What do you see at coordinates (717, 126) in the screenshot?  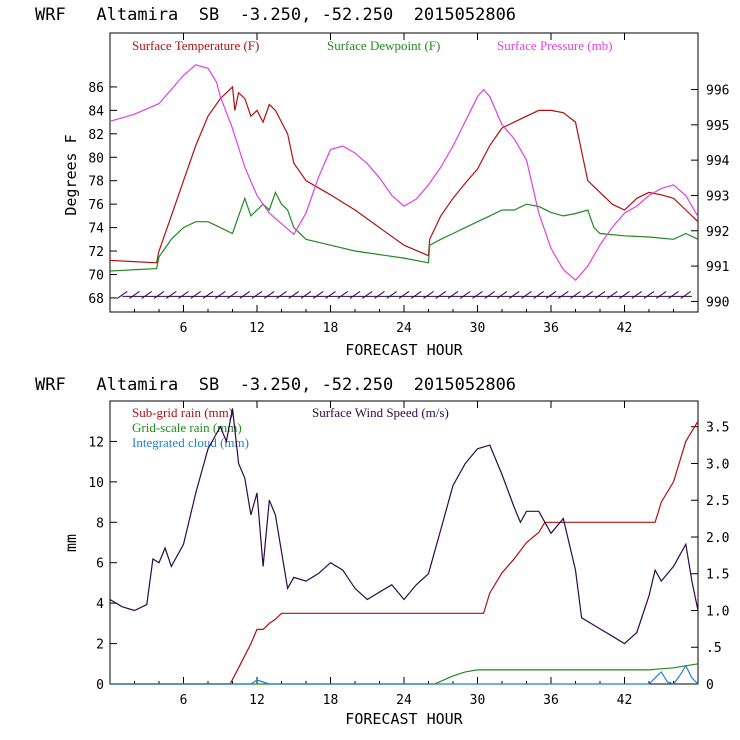 I see `y2-tick-label: 995` at bounding box center [717, 126].